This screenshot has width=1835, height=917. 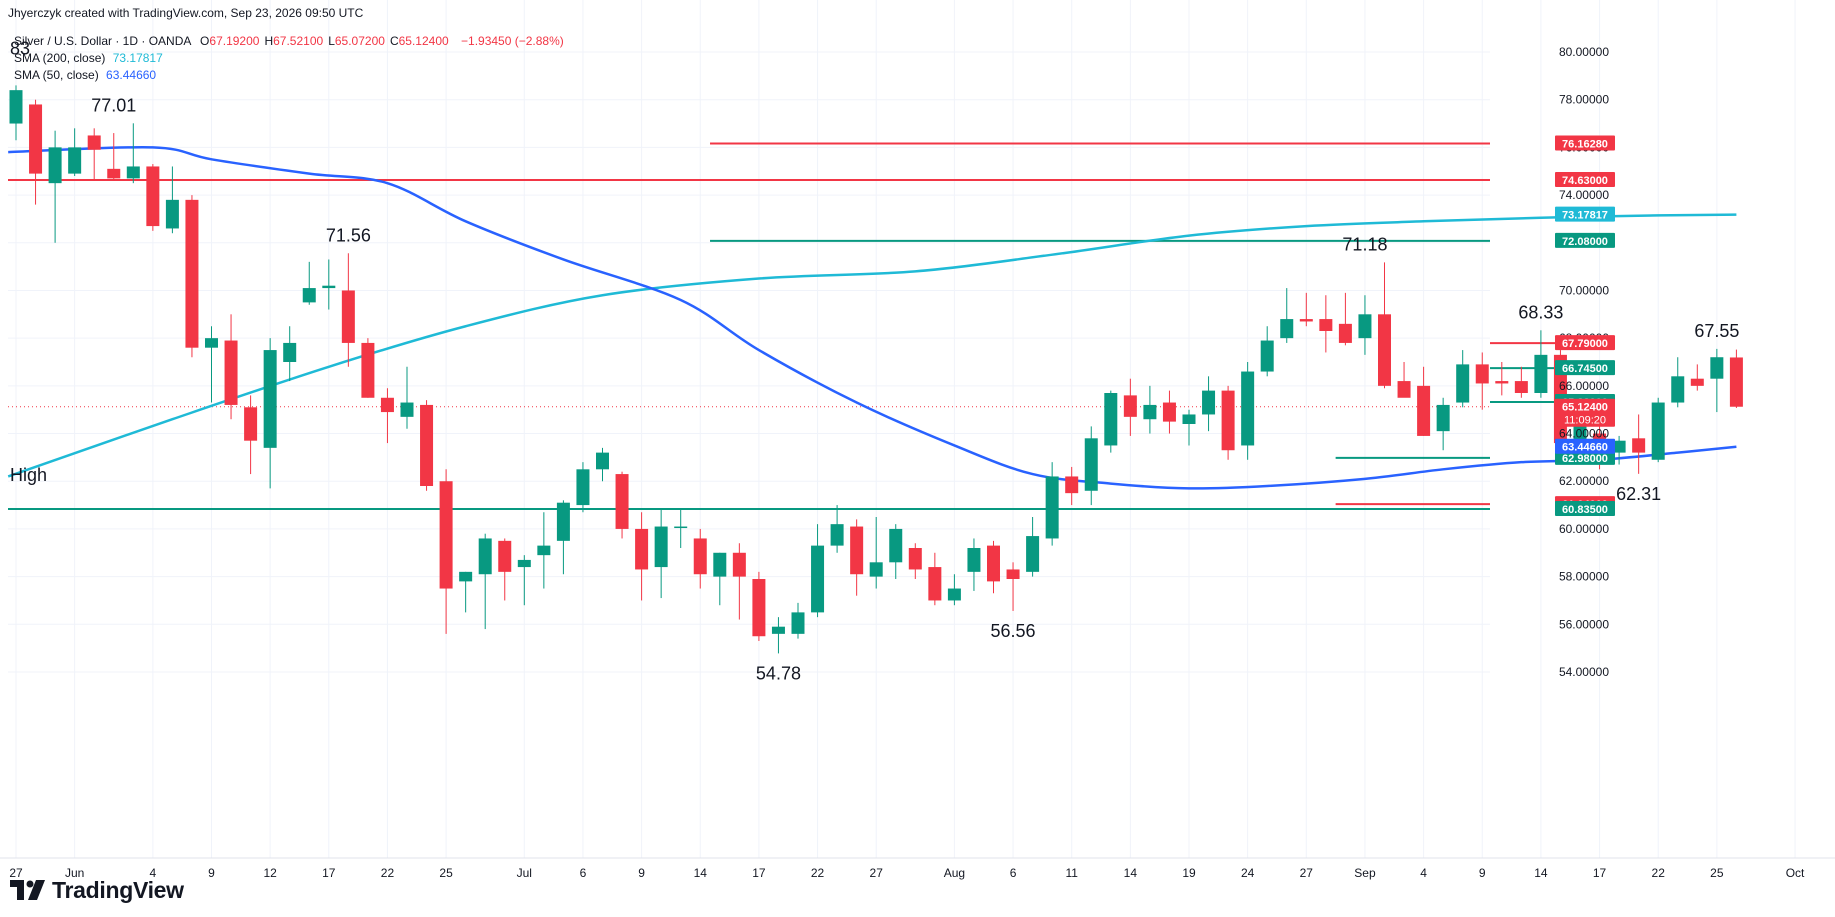 What do you see at coordinates (1585, 242) in the screenshot?
I see `price-tag-label: 72.08000` at bounding box center [1585, 242].